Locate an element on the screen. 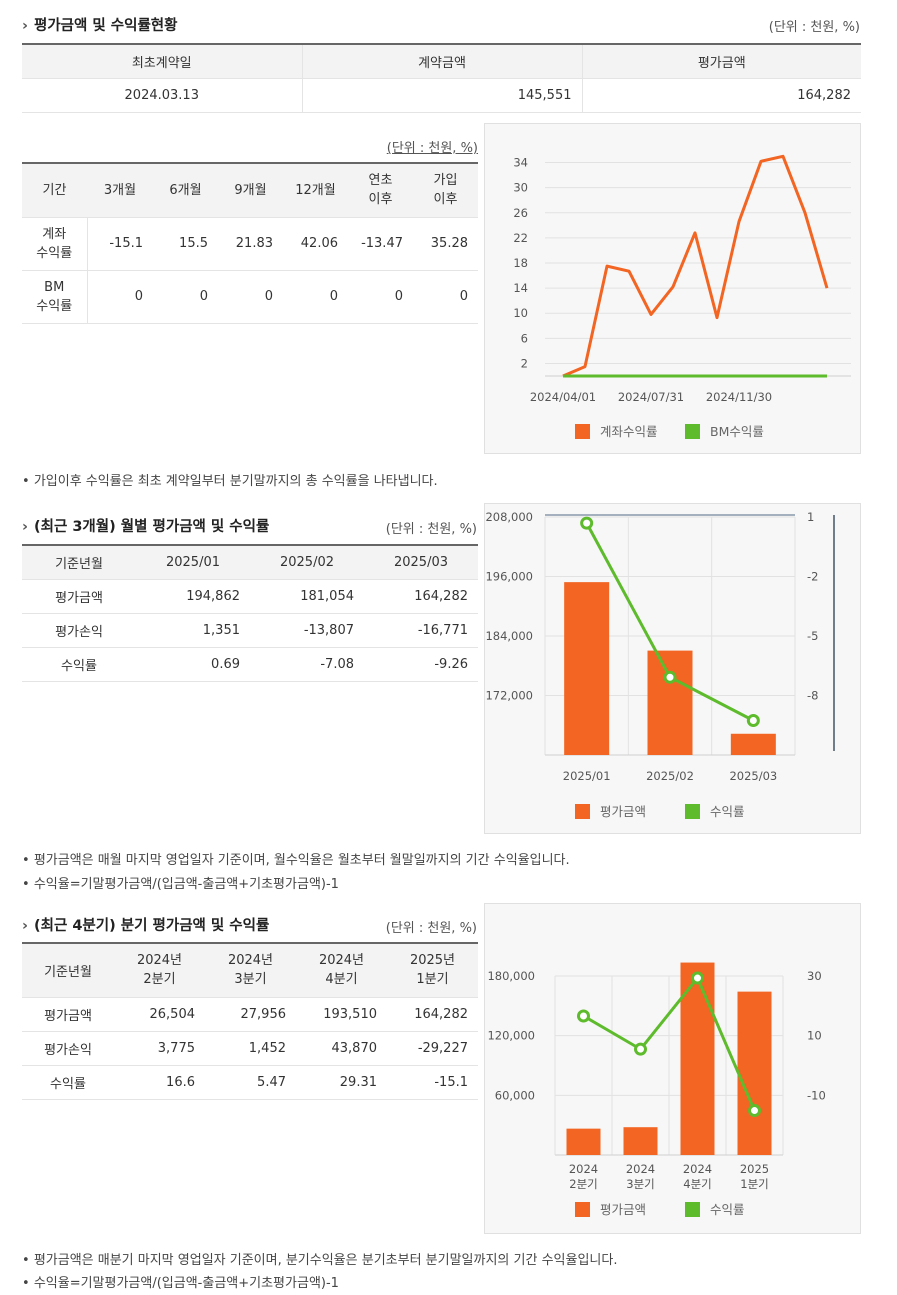 The image size is (897, 1295). table-cell: 194,862 is located at coordinates (193, 596).